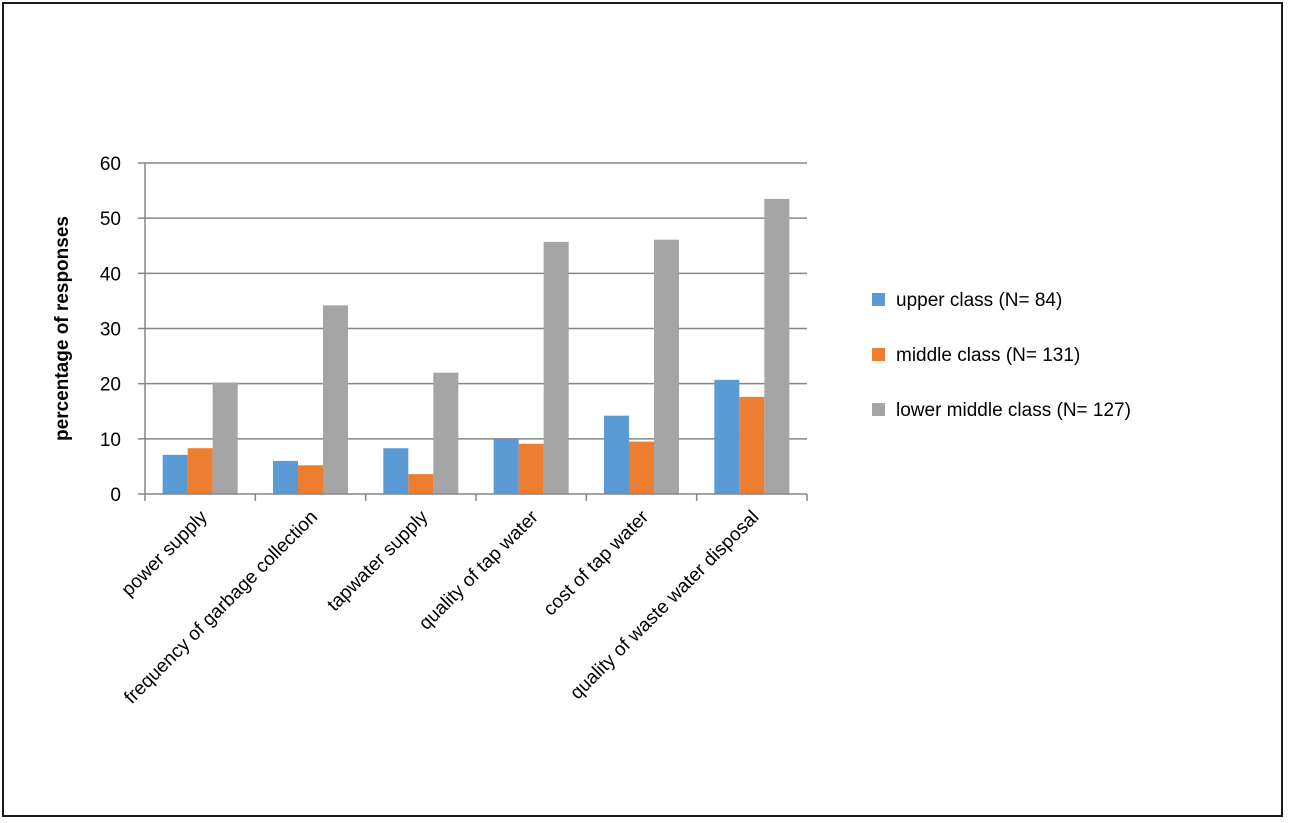  I want to click on x-tick-label: frequency of garbage collection, so click(221, 608).